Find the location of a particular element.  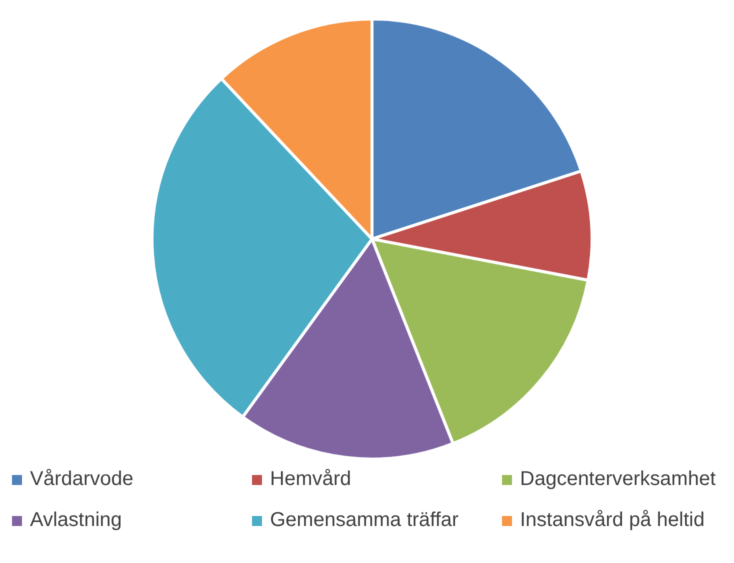

legend-label: Dagcenterverksamhet is located at coordinates (618, 479).